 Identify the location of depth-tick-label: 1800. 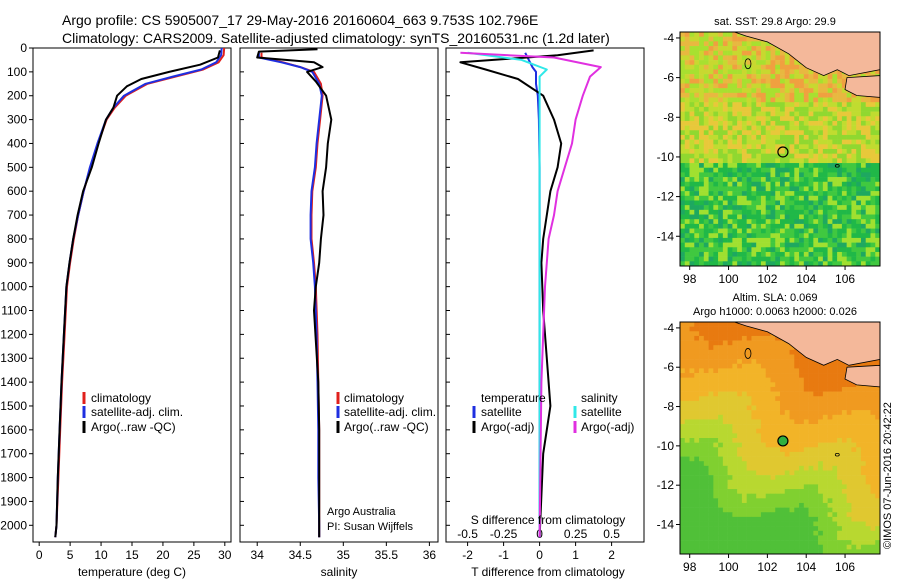
(13, 478).